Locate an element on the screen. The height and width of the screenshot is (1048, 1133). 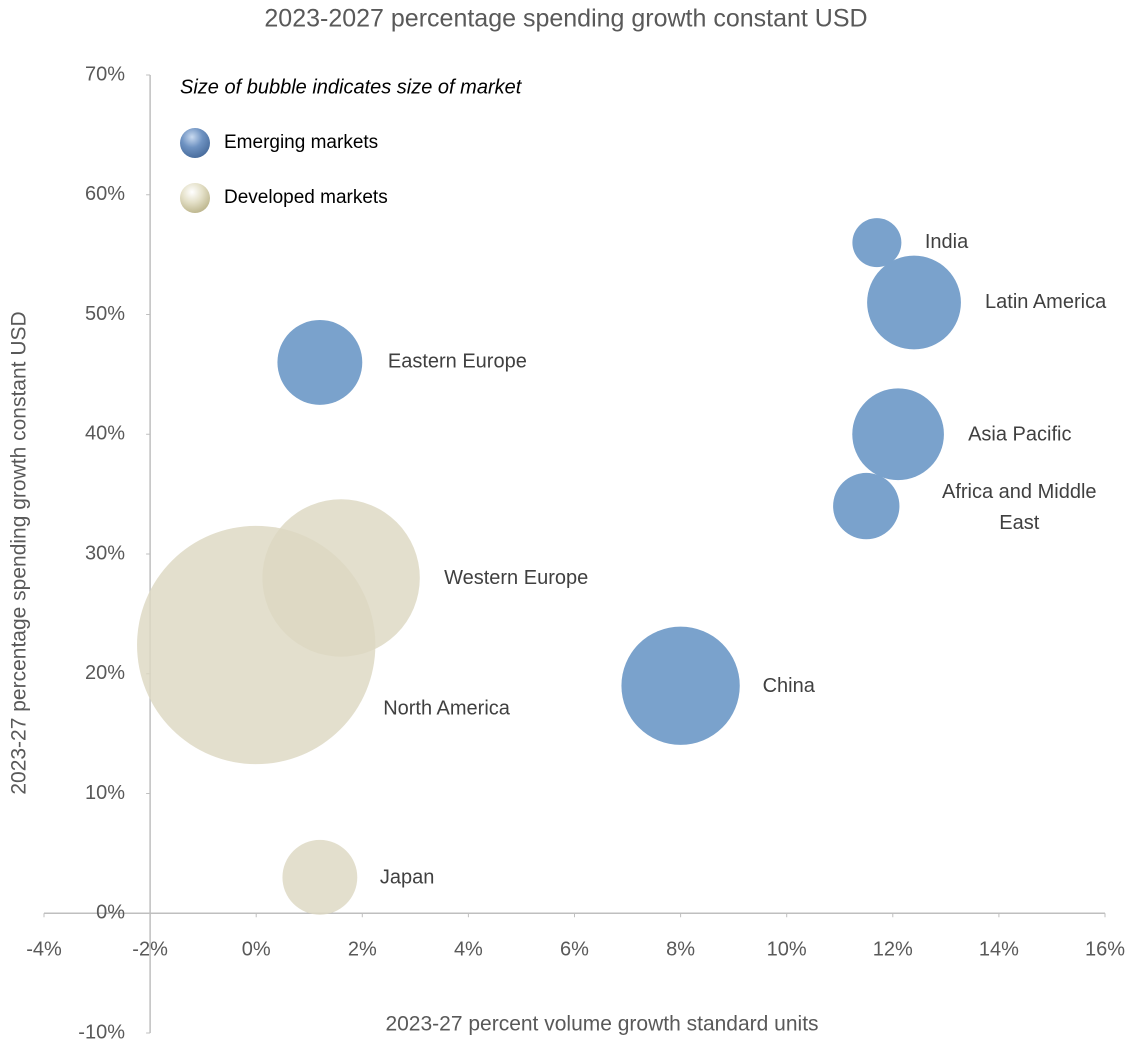
y-tick-label: 50% is located at coordinates (105, 314).